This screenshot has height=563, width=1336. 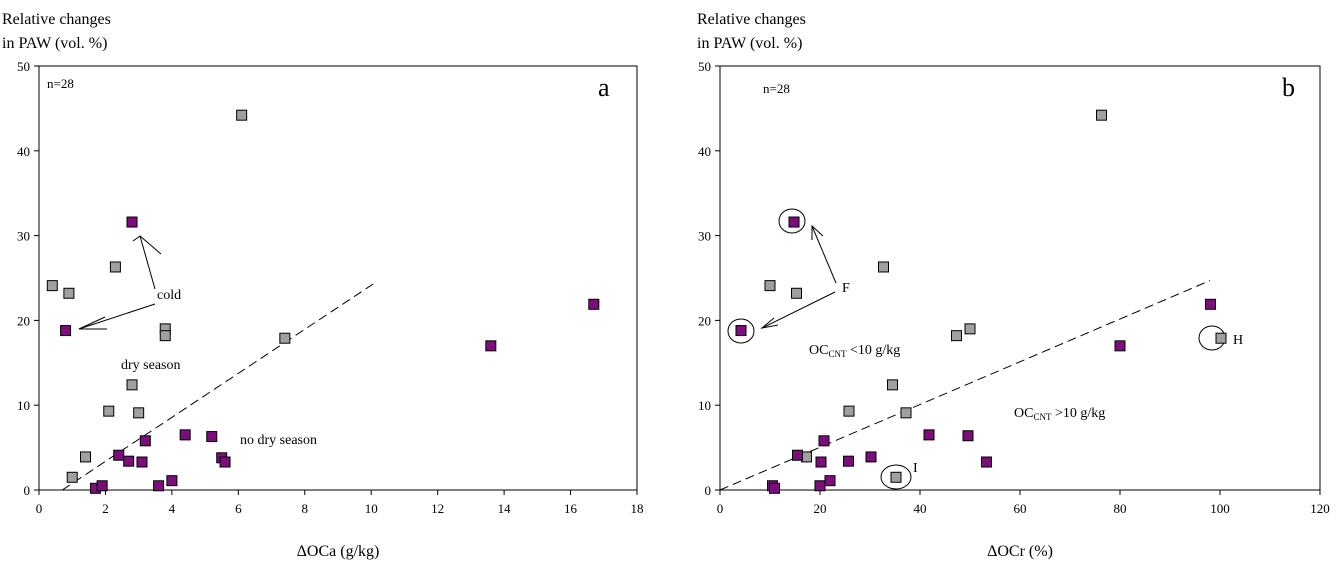 I want to click on y-tick-label: 10, so click(x=704, y=405).